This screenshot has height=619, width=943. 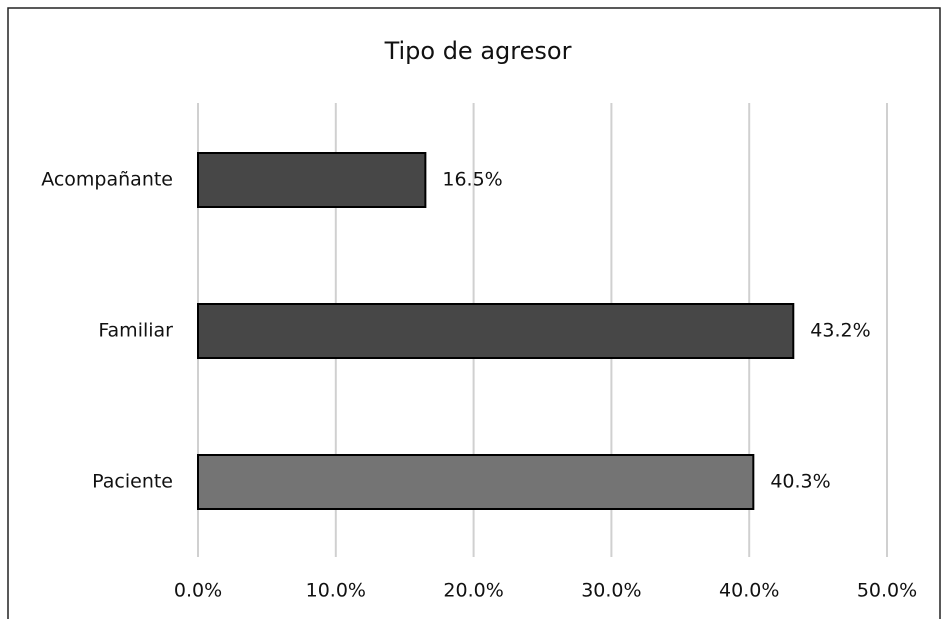 What do you see at coordinates (478, 51) in the screenshot?
I see `chart-title: Tipo de agresor` at bounding box center [478, 51].